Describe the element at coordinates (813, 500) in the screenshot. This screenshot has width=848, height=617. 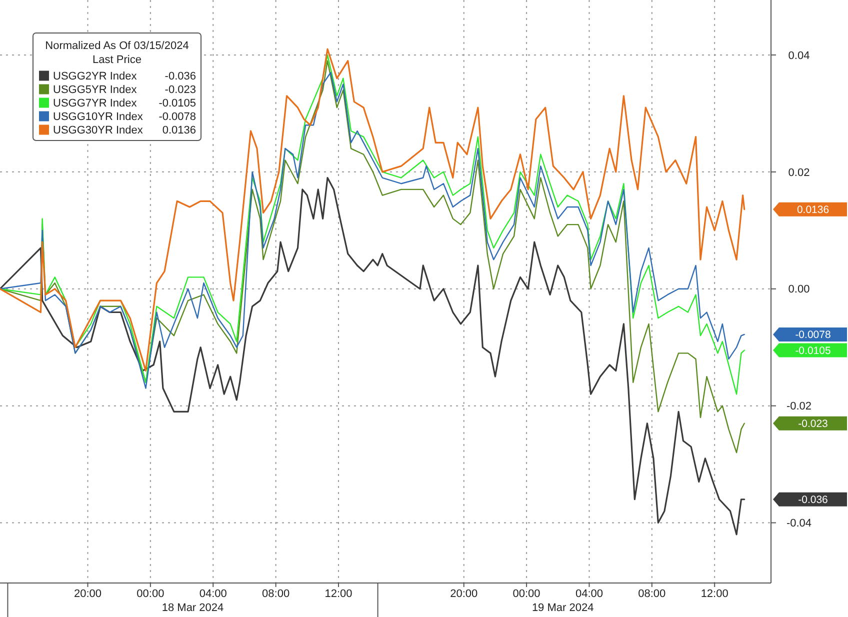
I see `text: -0.036` at that location.